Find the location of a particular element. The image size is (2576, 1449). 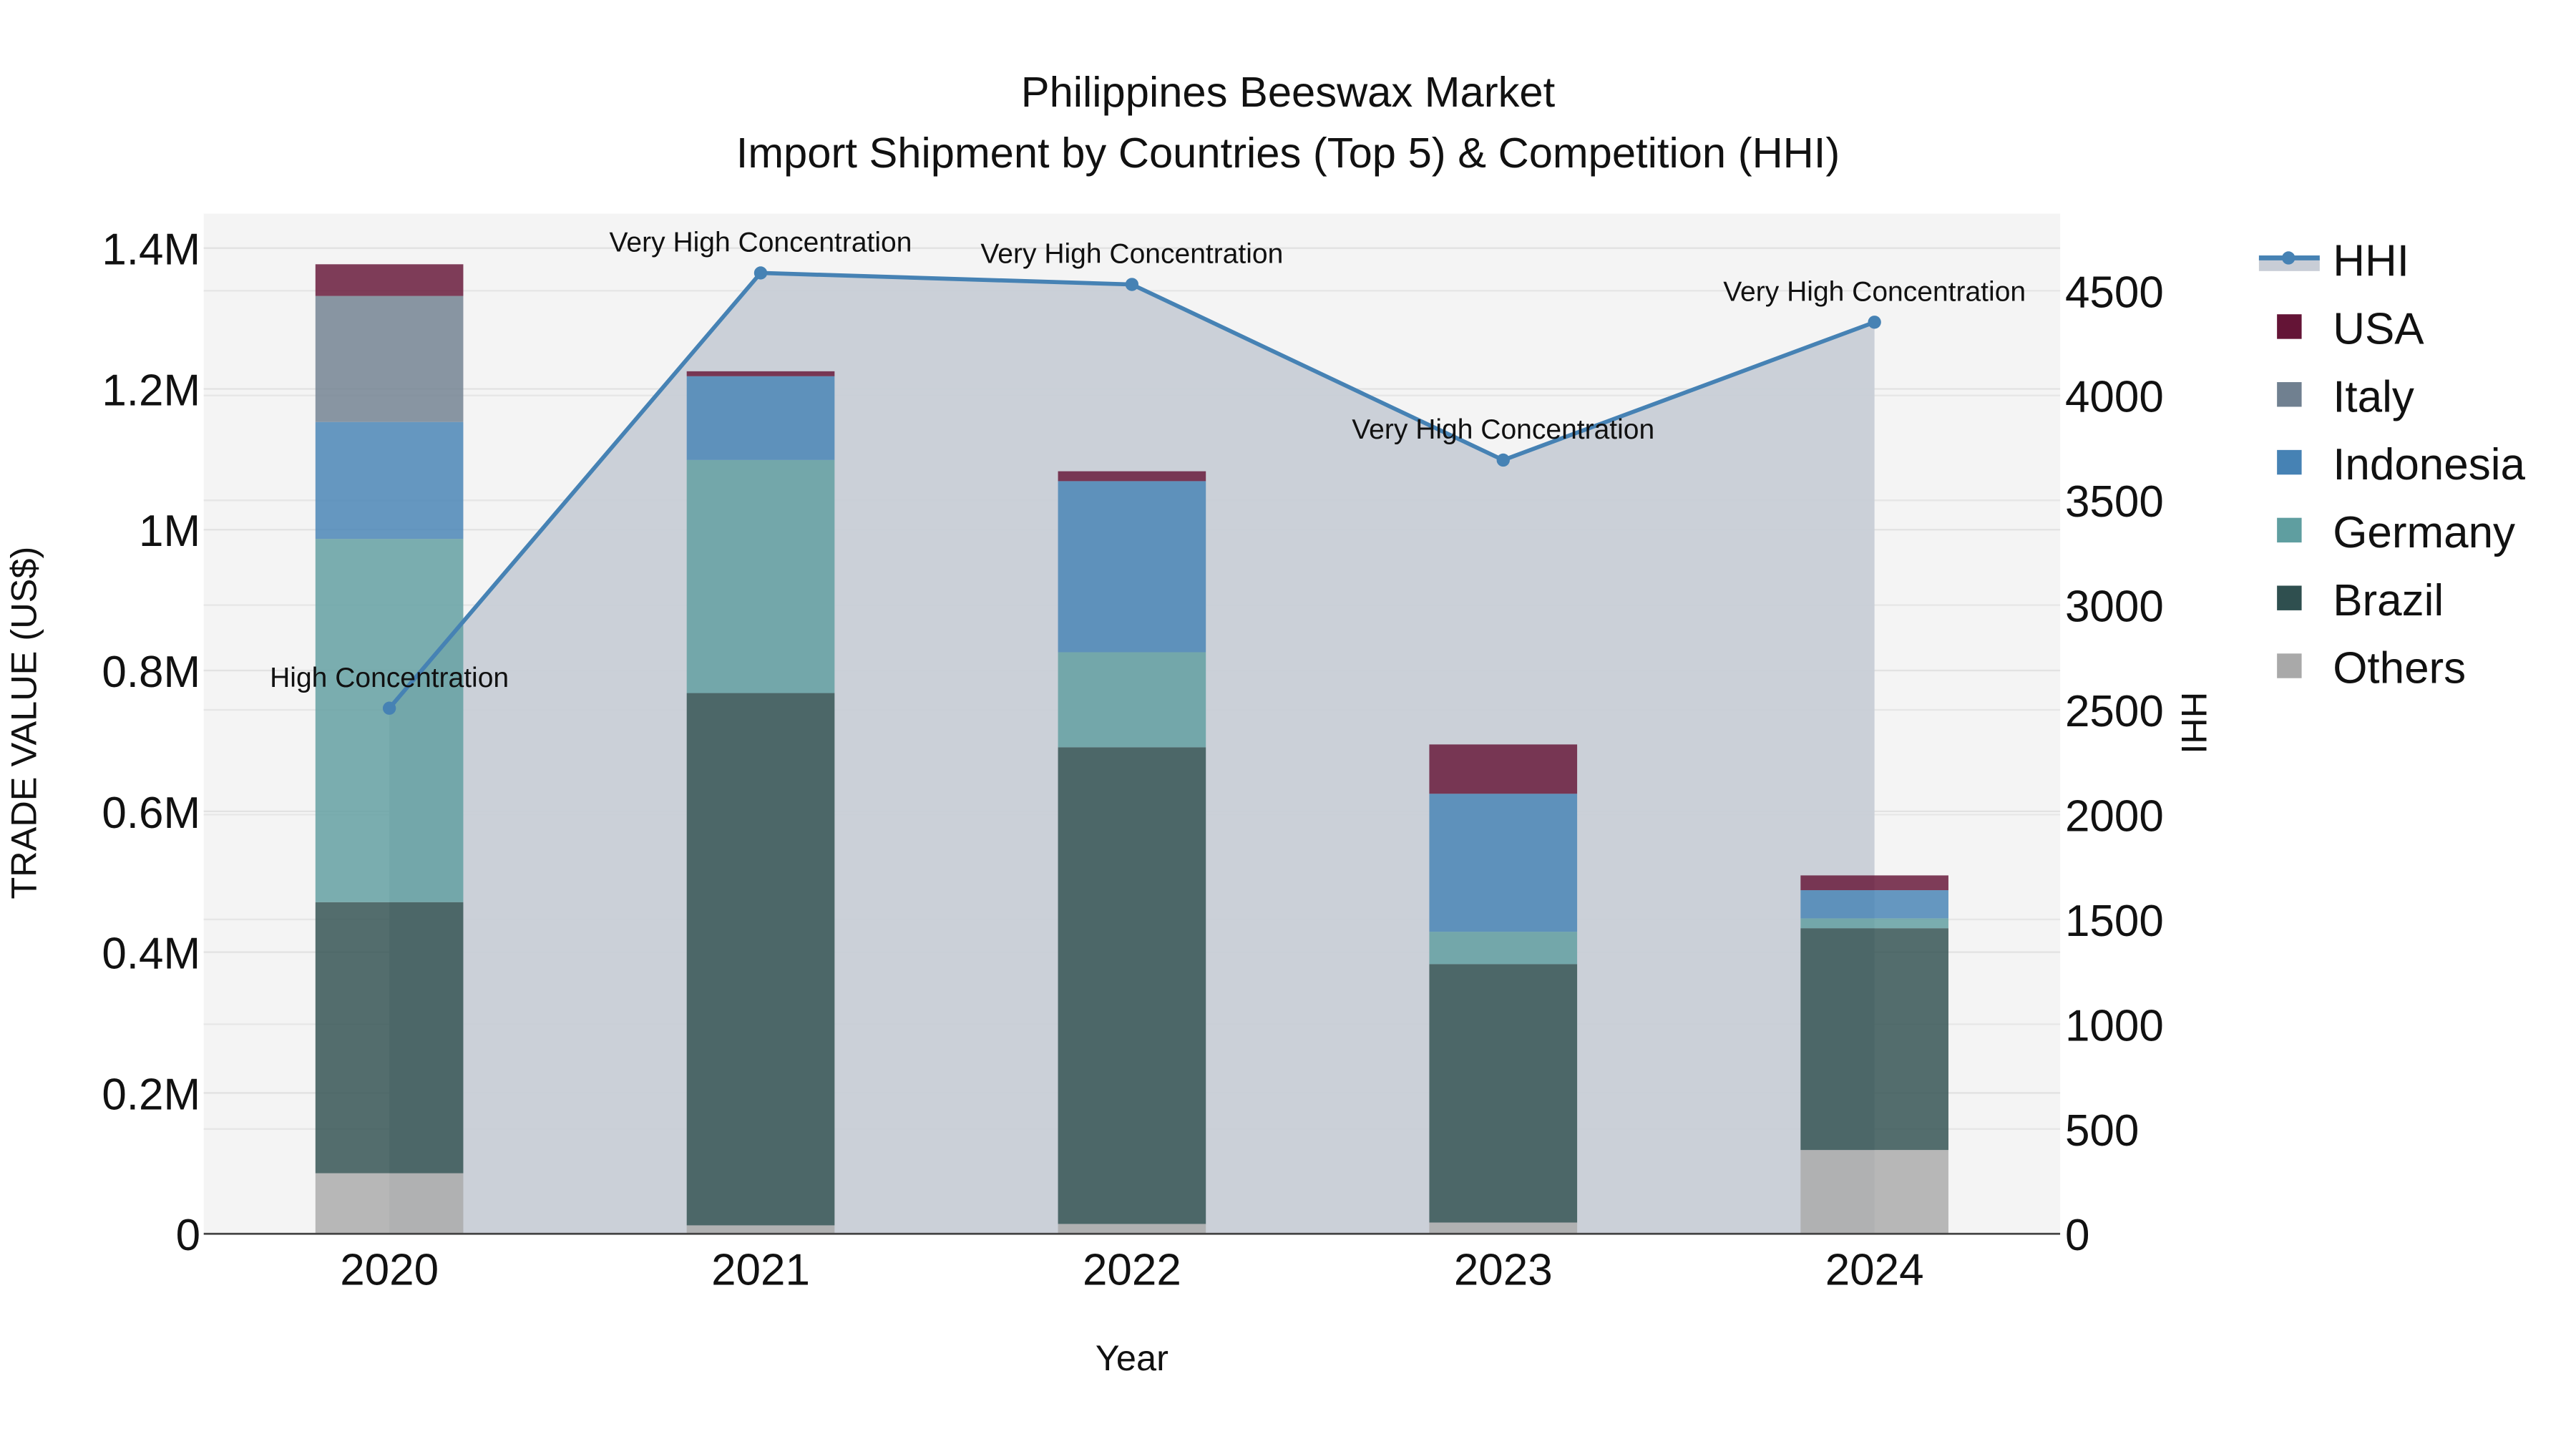

bar-segment-indonesia-2023 is located at coordinates (1503, 863).